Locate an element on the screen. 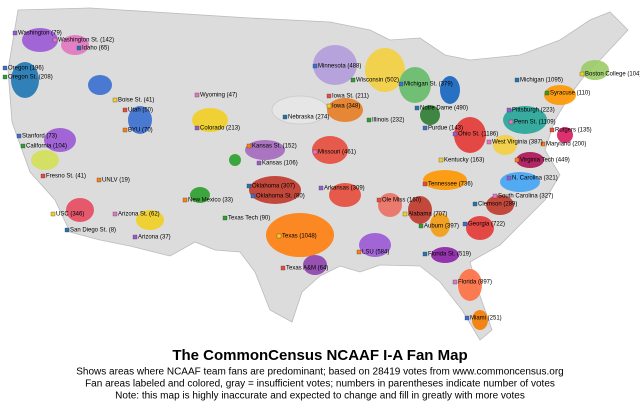 The width and height of the screenshot is (640, 410). team-label: Florida (897) is located at coordinates (475, 283).